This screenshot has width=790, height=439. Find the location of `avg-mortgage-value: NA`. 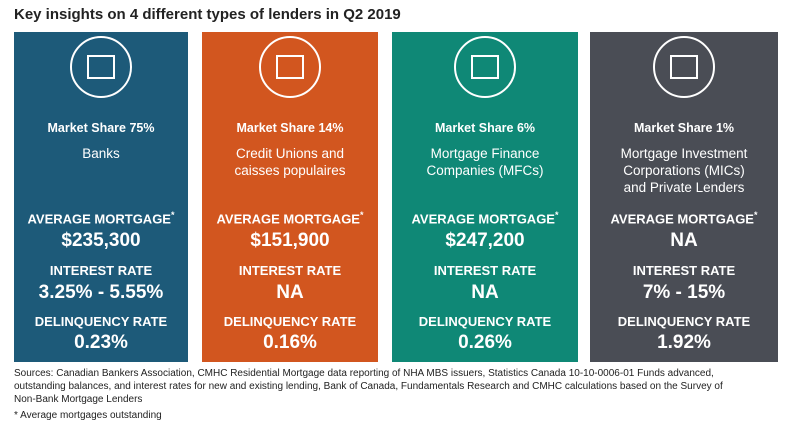

avg-mortgage-value: NA is located at coordinates (684, 240).